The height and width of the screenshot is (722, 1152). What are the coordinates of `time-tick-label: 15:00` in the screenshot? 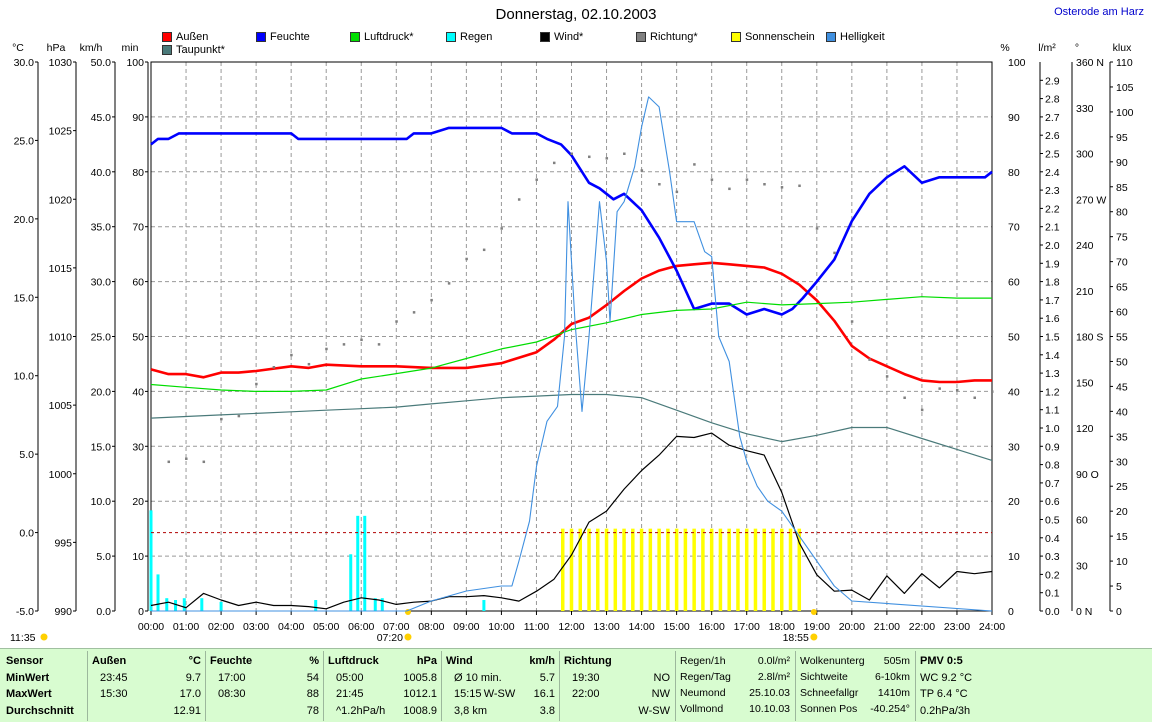 It's located at (676, 627).